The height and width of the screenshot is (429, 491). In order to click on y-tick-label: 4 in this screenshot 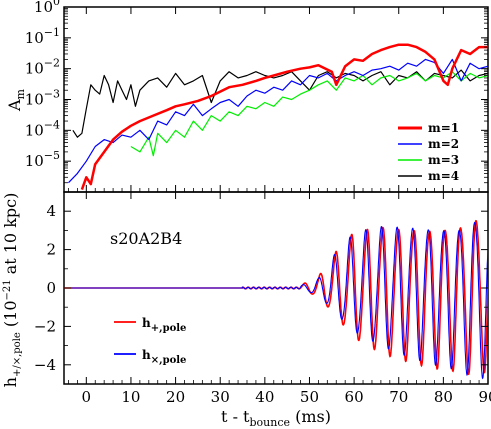, I will do `click(51, 211)`.